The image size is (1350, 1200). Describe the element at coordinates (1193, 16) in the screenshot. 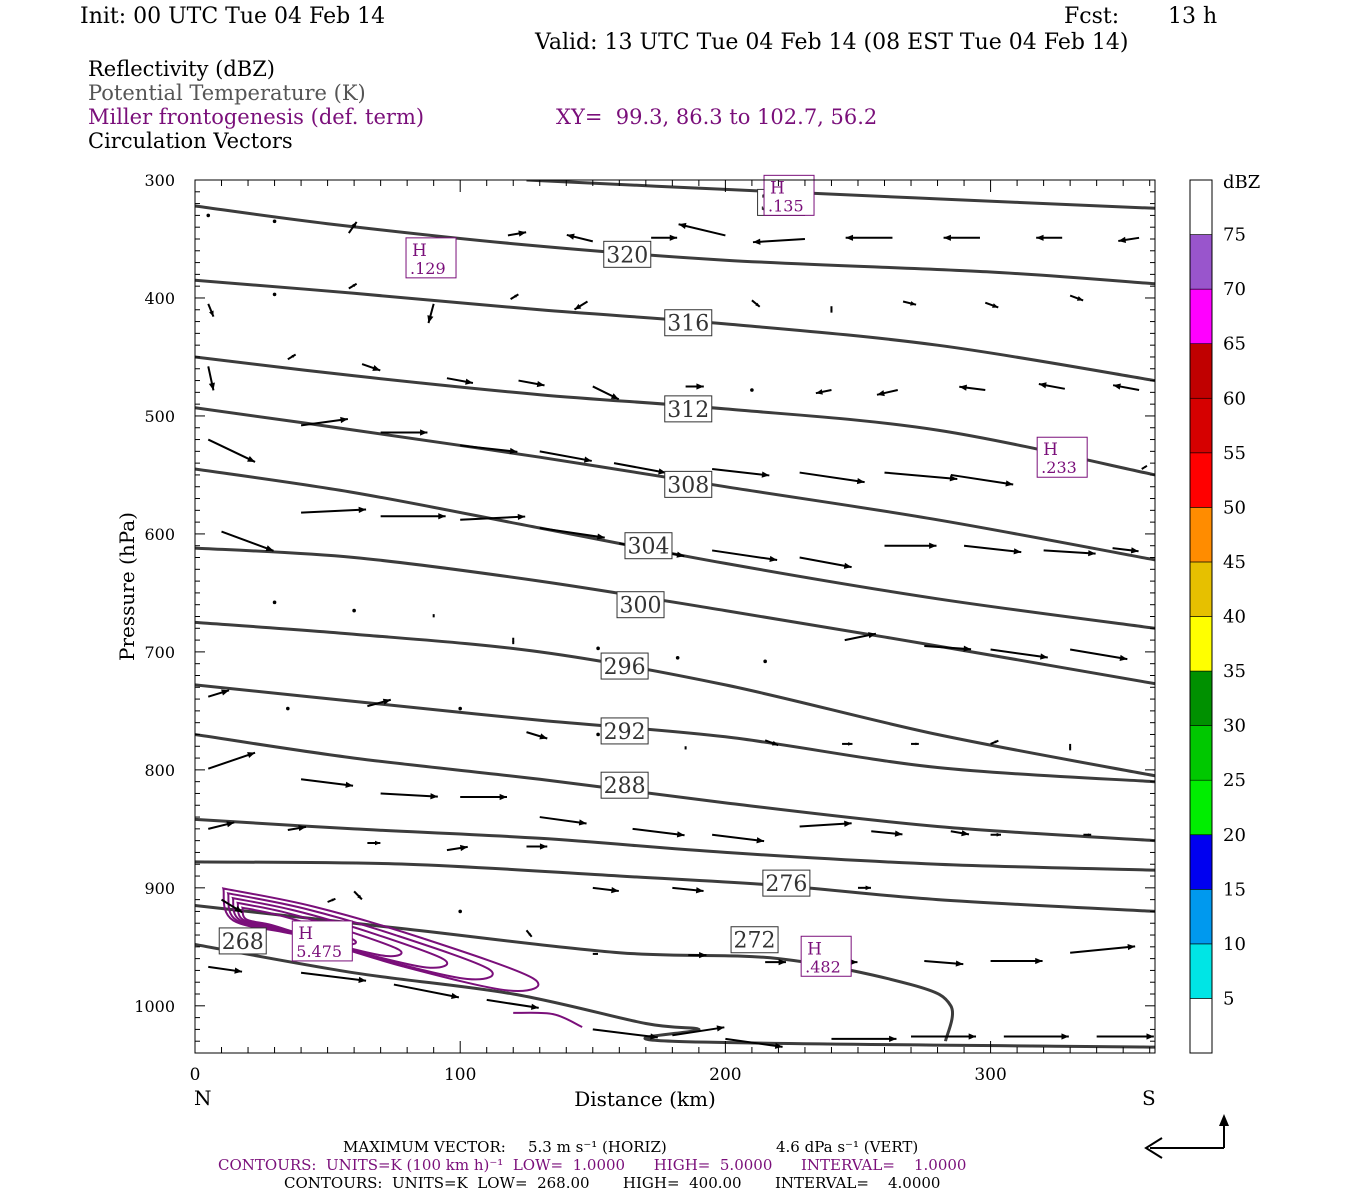

I see `forecast-hour: 13 h` at that location.